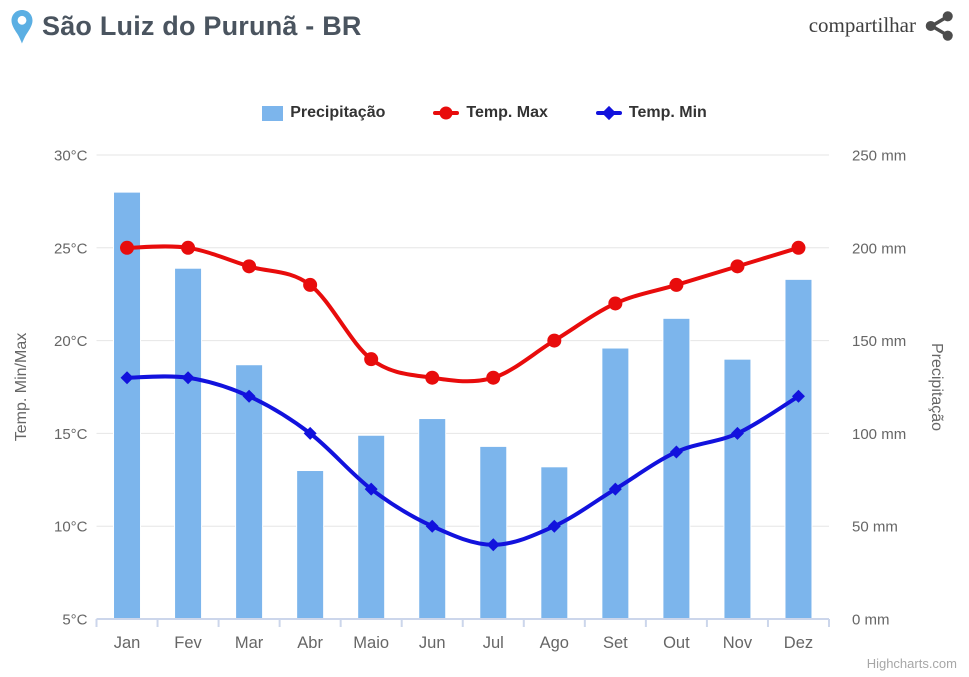 The width and height of the screenshot is (969, 677). What do you see at coordinates (615, 643) in the screenshot?
I see `xaxis-label-set: Set` at bounding box center [615, 643].